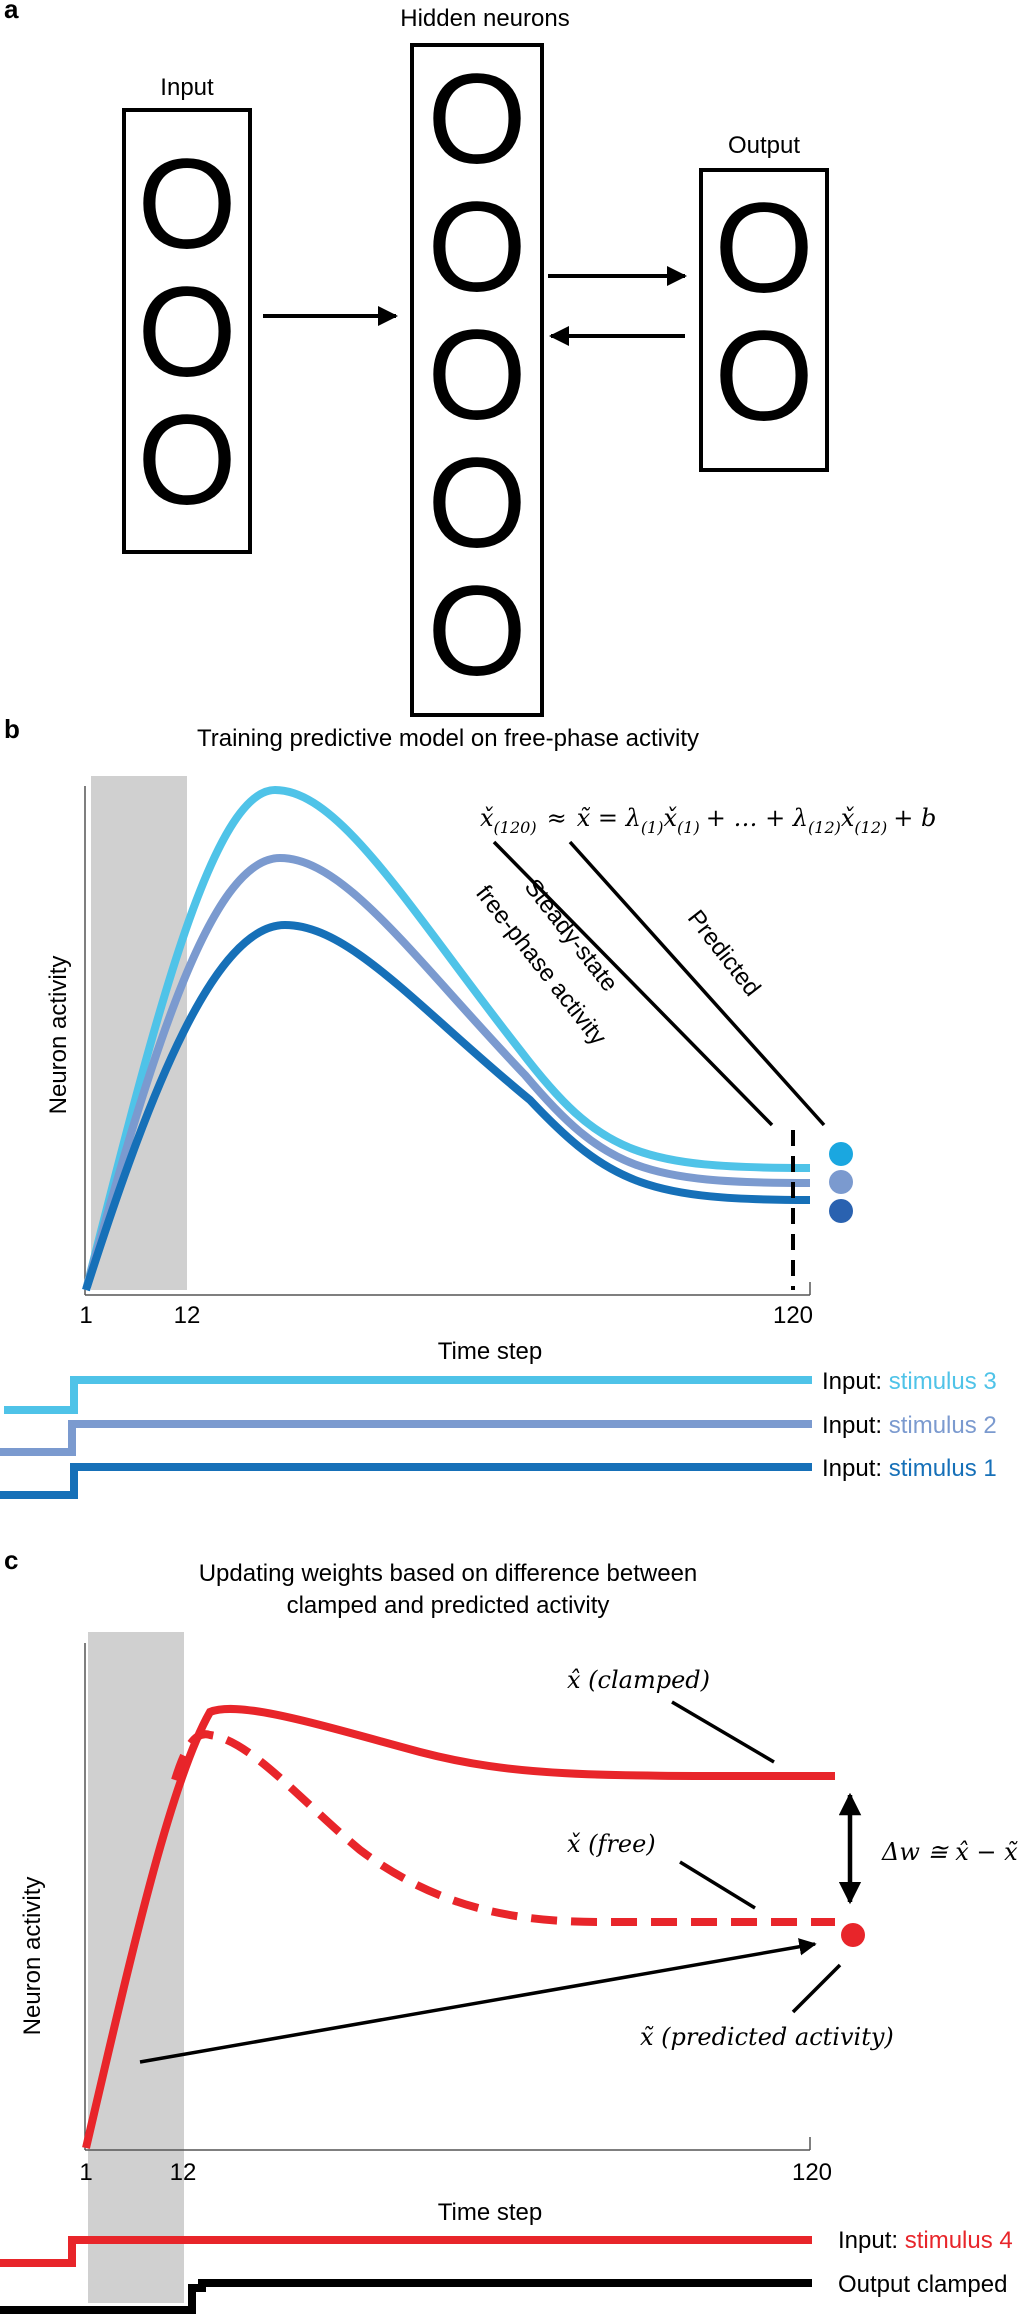 This screenshot has width=1035, height=2316. I want to click on clamped-label: x̂ (clamped), so click(638, 1680).